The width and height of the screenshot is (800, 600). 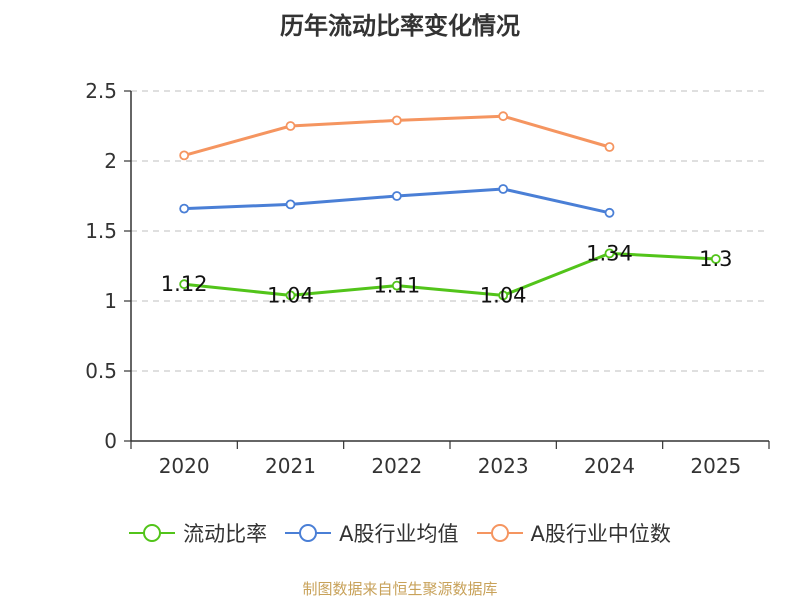 What do you see at coordinates (503, 466) in the screenshot?
I see `x-tick-label: 2023` at bounding box center [503, 466].